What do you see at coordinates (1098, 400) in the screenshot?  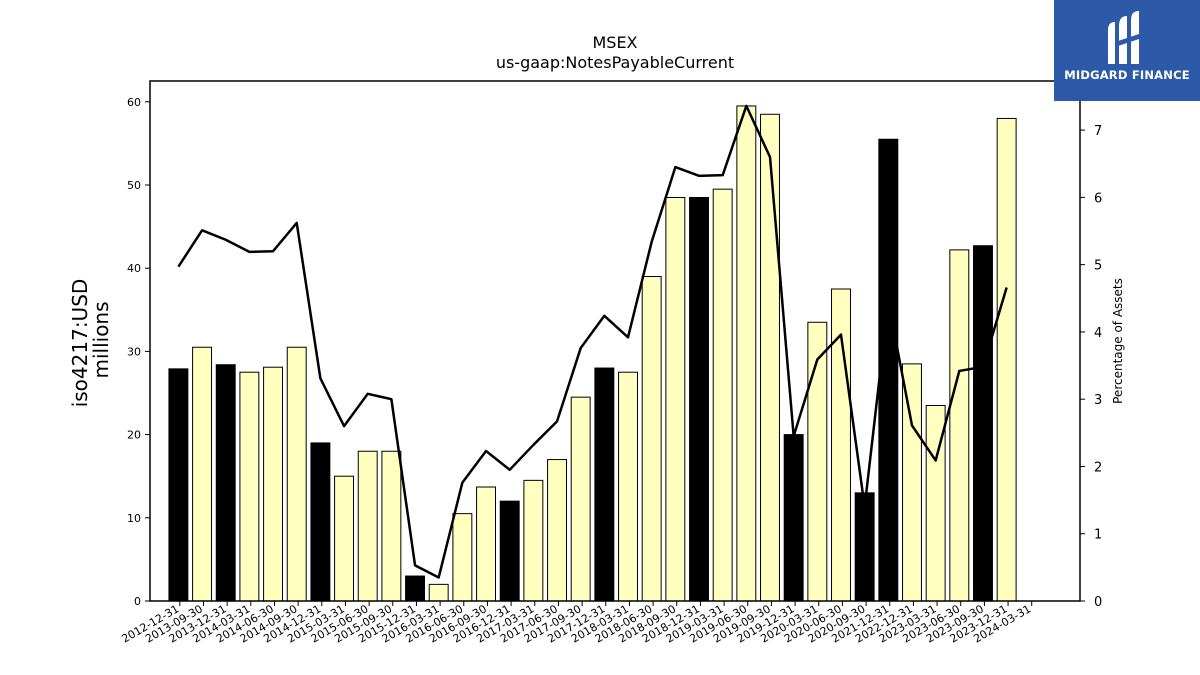 I see `y2-tick-label: 3` at bounding box center [1098, 400].